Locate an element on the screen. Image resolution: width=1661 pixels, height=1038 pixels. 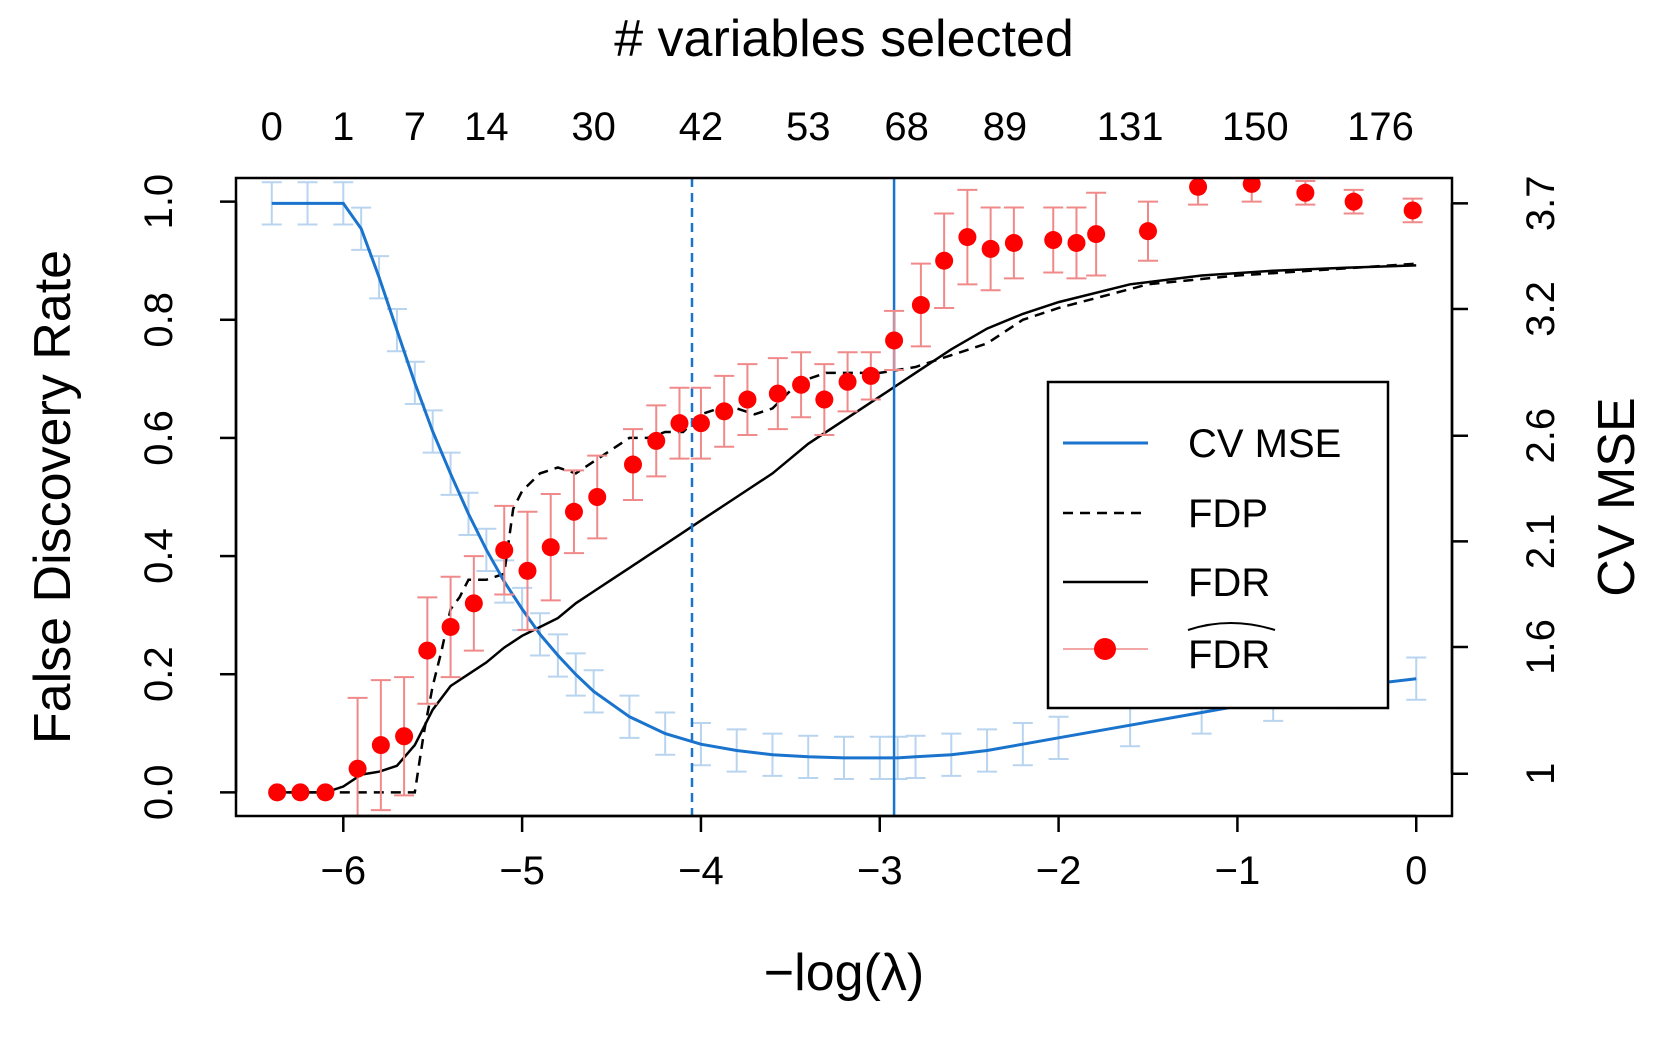
legend-fdp-label: FDP is located at coordinates (1228, 514).